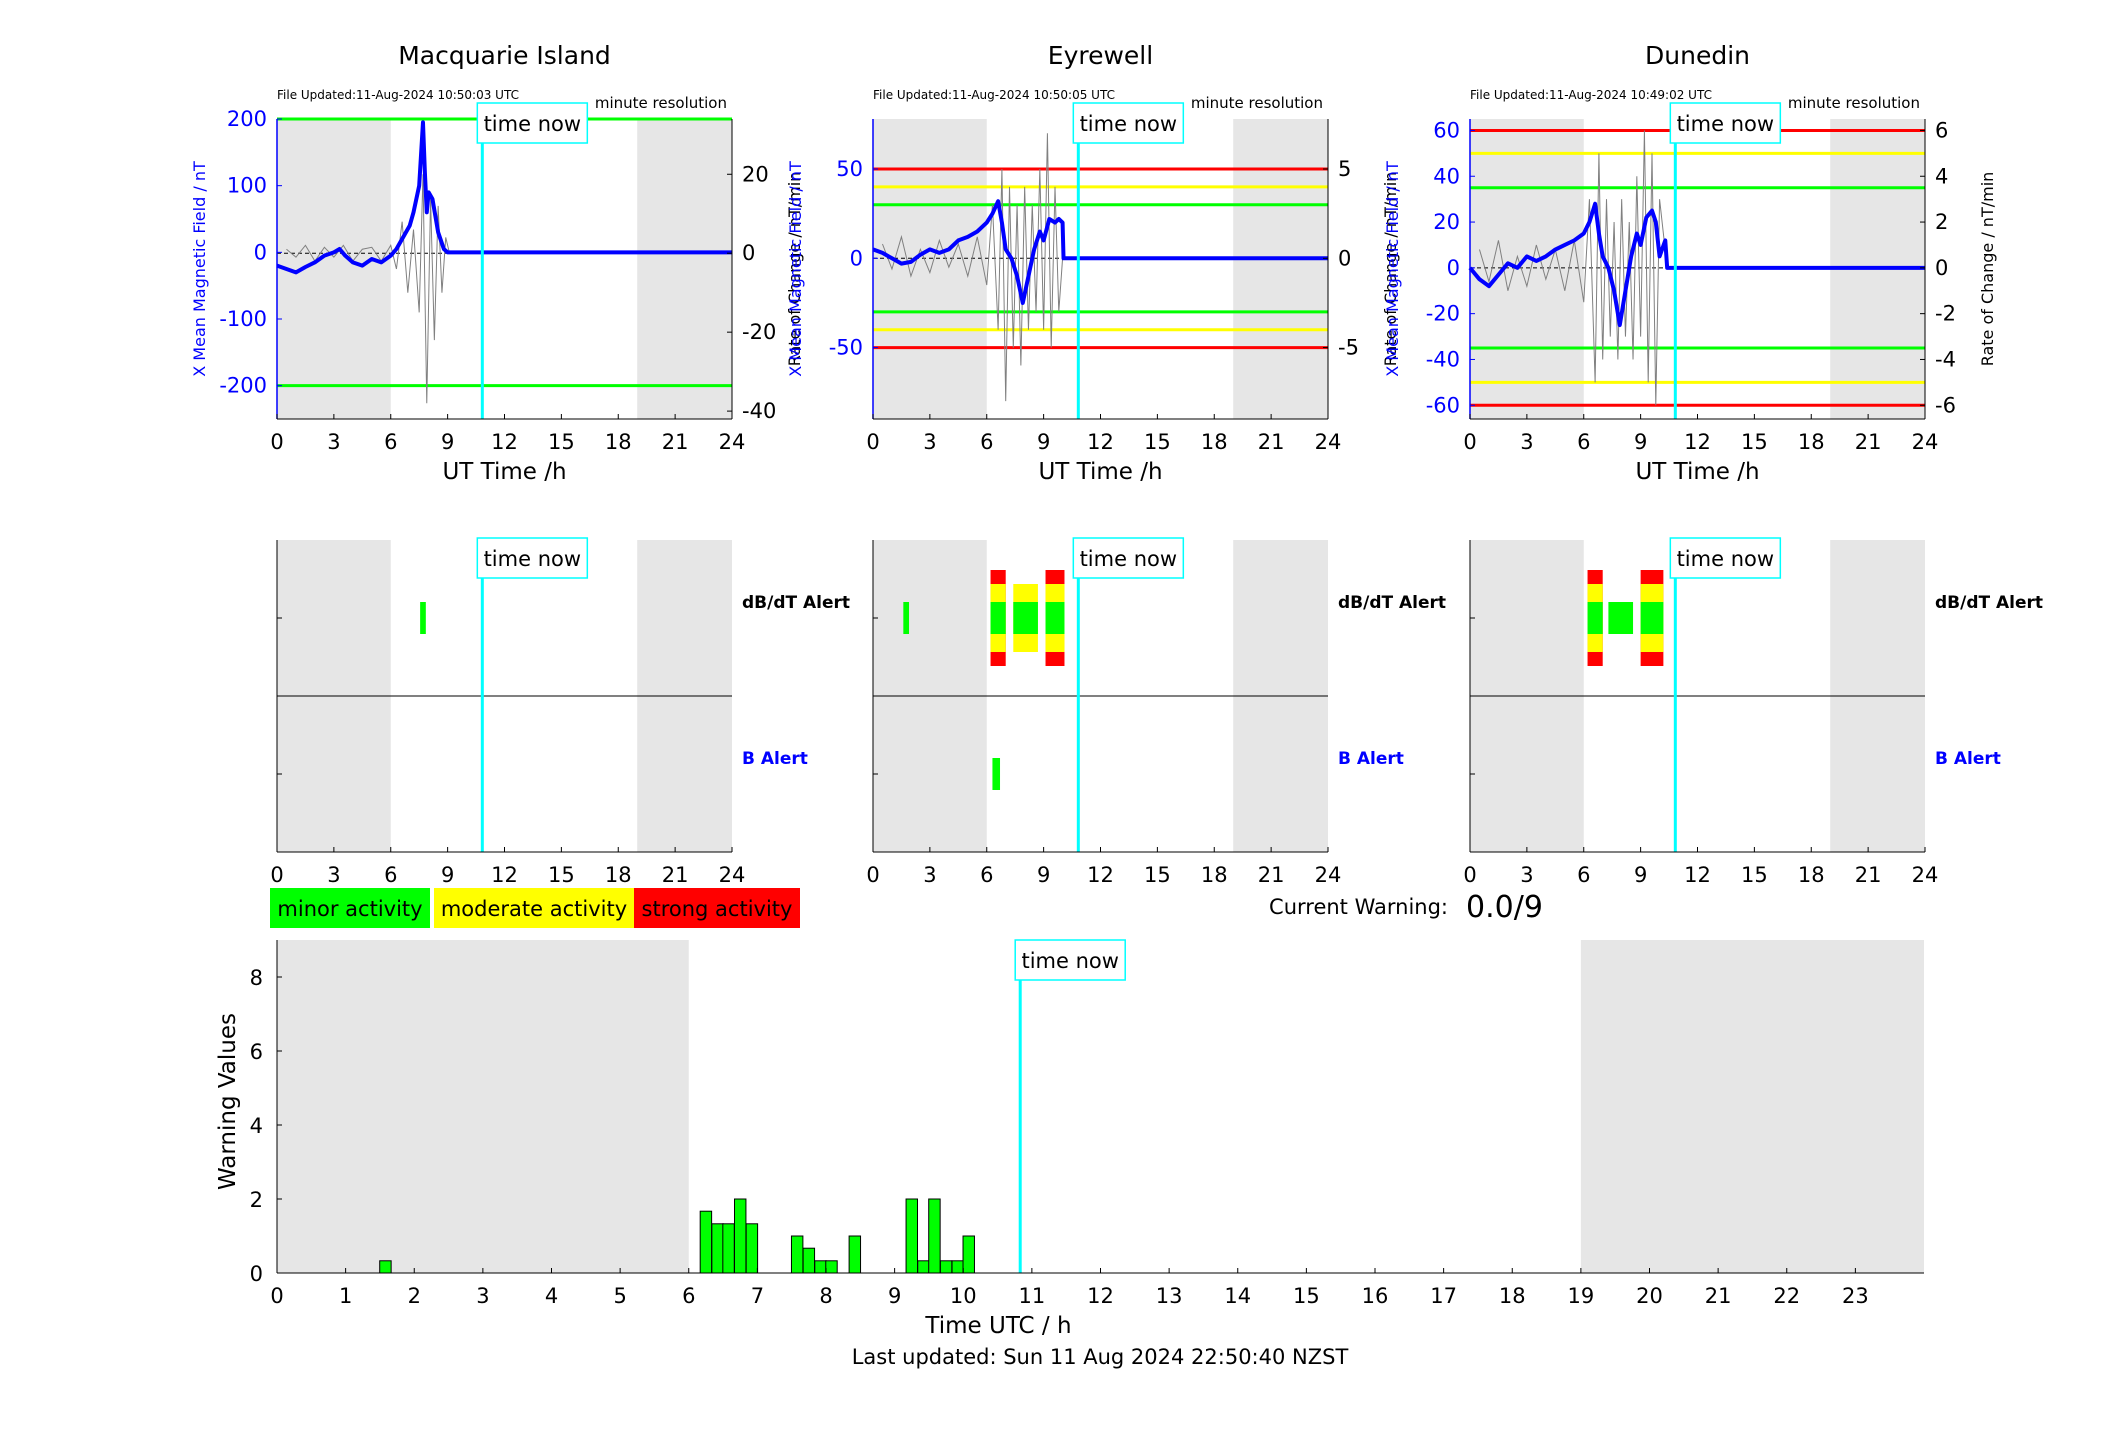  What do you see at coordinates (661, 103) in the screenshot?
I see `resolution-label: minute resolution` at bounding box center [661, 103].